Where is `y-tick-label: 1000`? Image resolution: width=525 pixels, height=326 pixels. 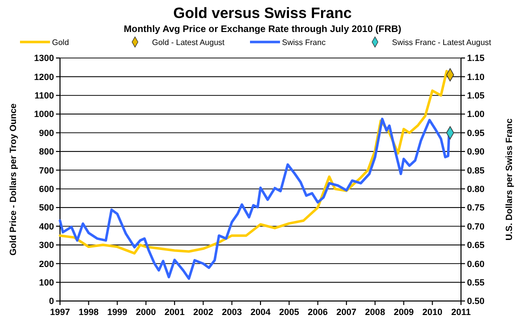
y-tick-label: 1000 is located at coordinates (44, 114).